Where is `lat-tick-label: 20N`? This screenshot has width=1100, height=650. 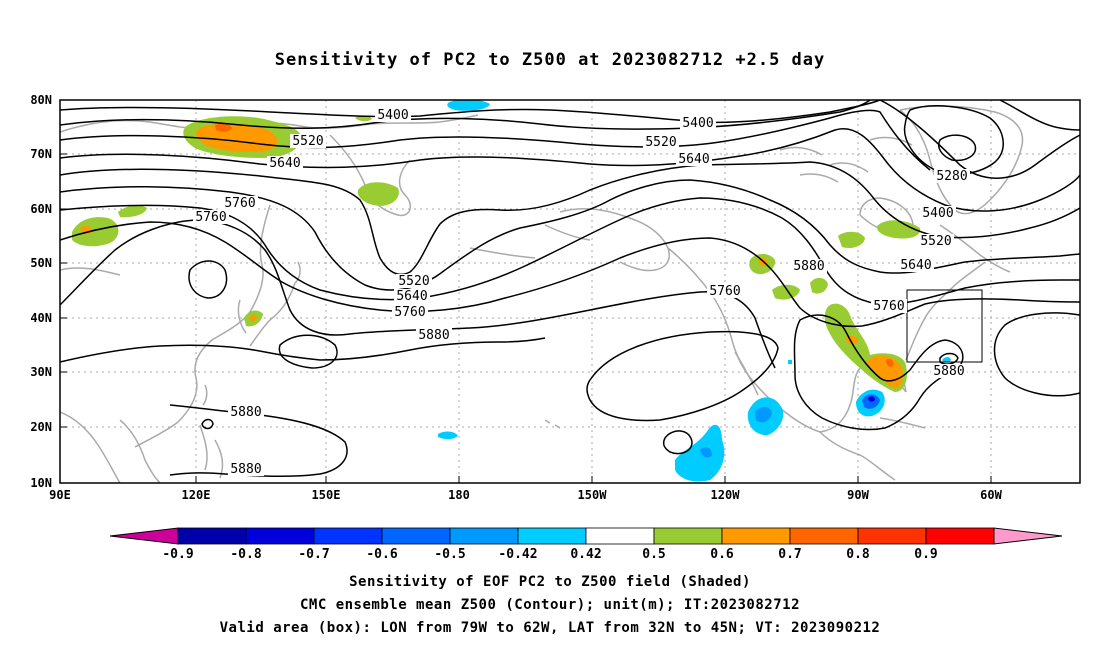 lat-tick-label: 20N is located at coordinates (41, 427).